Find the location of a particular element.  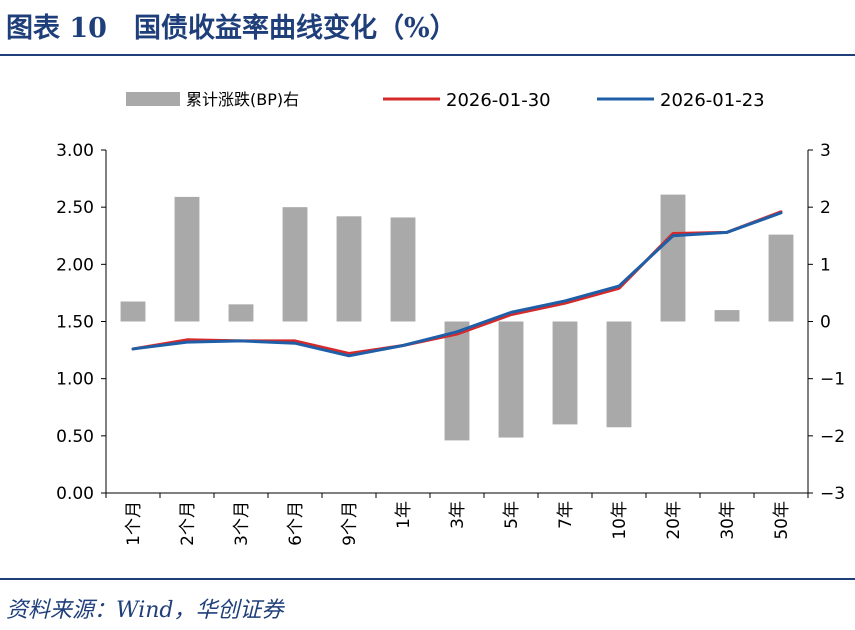

right-tick-label: 0 is located at coordinates (825, 323).